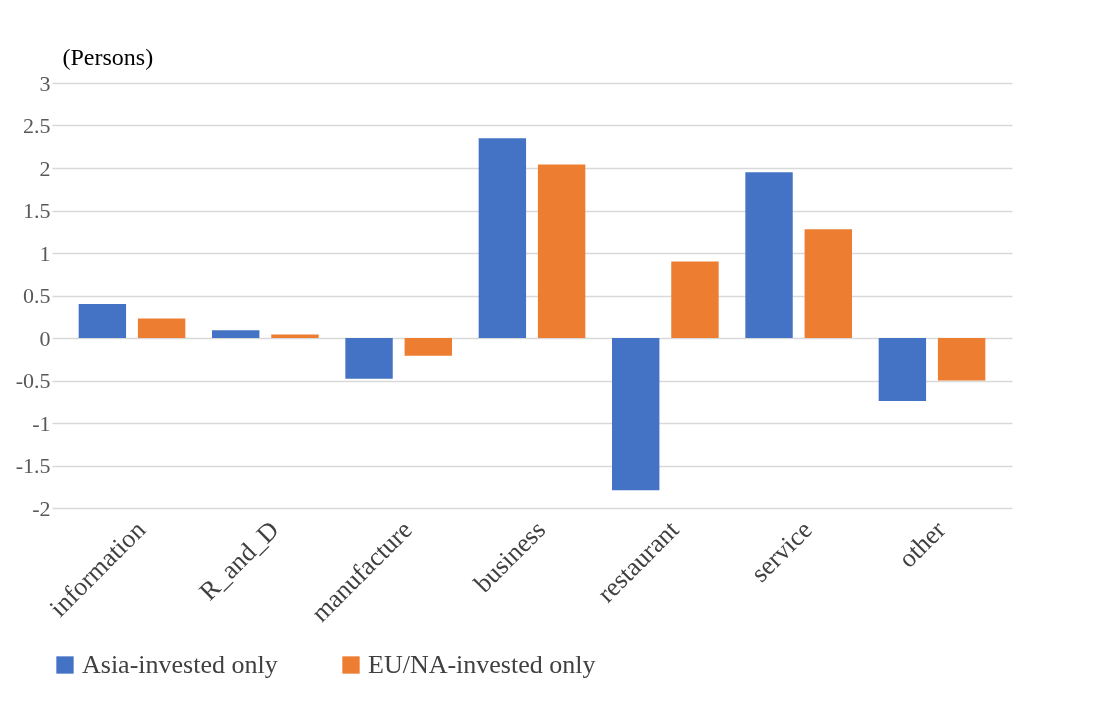 Image resolution: width=1102 pixels, height=727 pixels. I want to click on y-axis-title: (Persons), so click(108, 56).